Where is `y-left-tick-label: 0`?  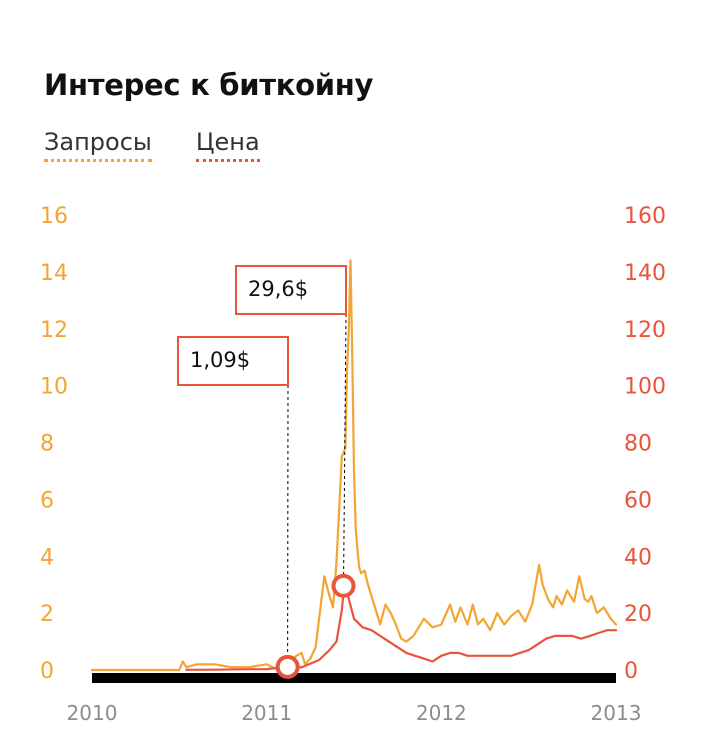
y-left-tick-label: 0 is located at coordinates (47, 671).